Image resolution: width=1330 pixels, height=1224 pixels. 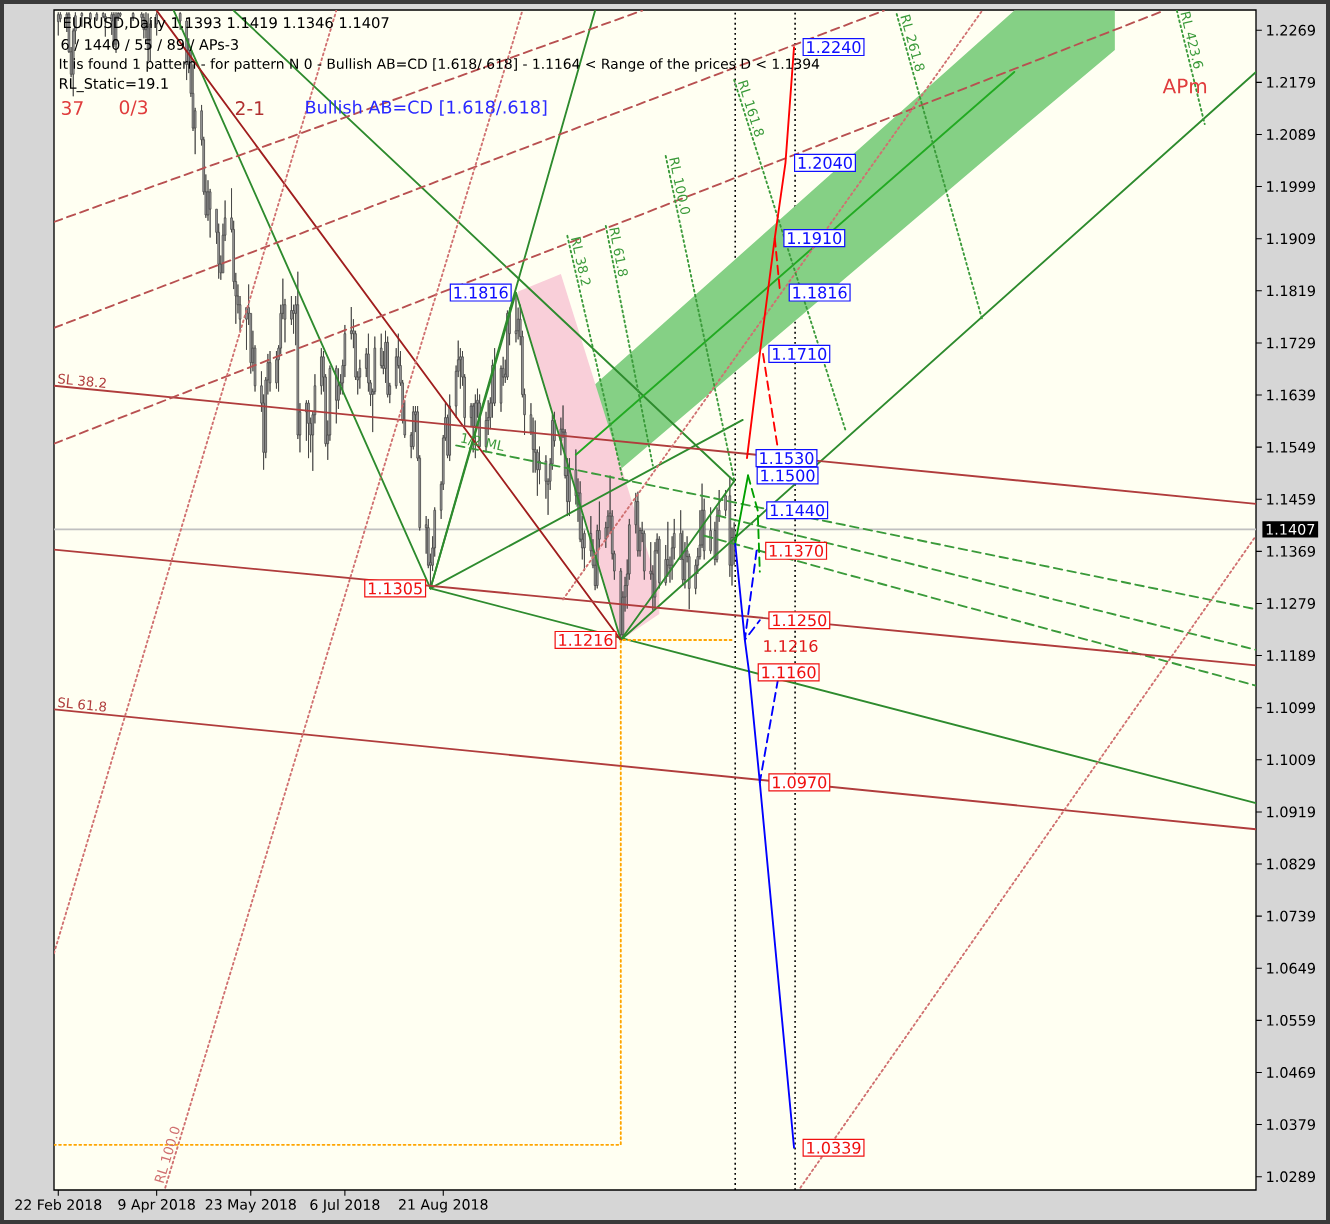 What do you see at coordinates (249, 108) in the screenshot?
I see `annotation: 2-1` at bounding box center [249, 108].